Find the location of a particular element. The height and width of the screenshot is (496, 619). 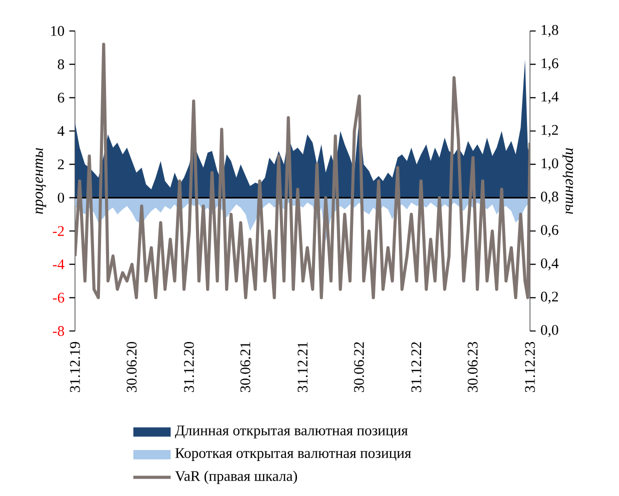

y2-tick-label: 0,0 is located at coordinates (549, 330).